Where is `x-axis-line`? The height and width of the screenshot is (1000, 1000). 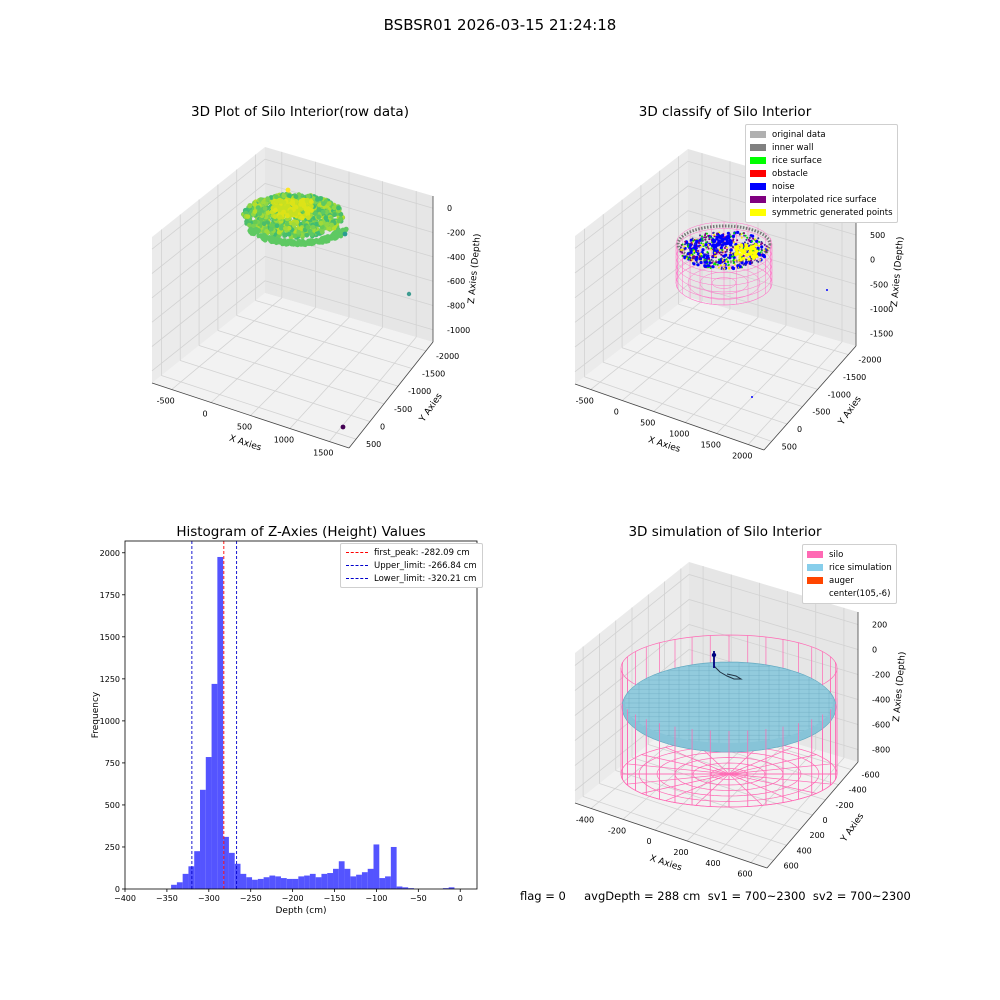
x-axis-line is located at coordinates (250, 415).